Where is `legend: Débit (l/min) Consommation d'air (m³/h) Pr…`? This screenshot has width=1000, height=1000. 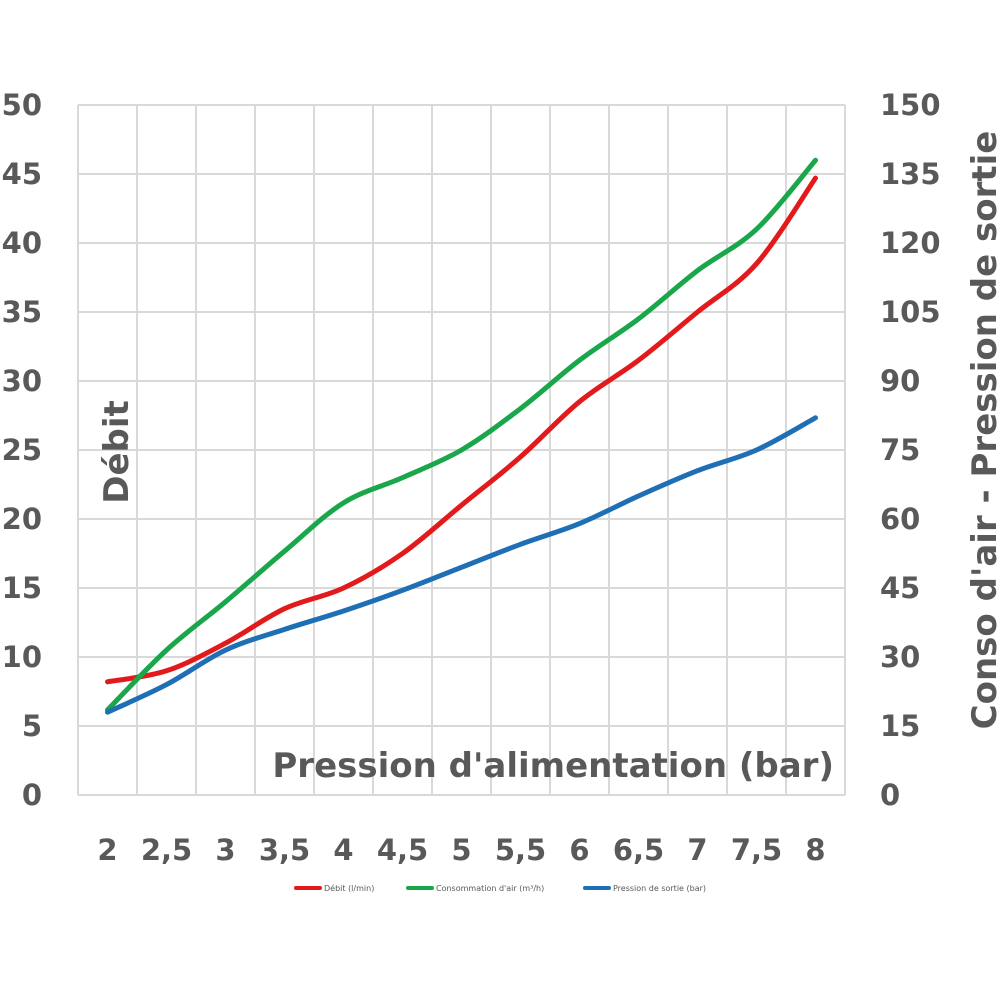
legend: Débit (l/min) Consommation d'air (m³/h) Pr… is located at coordinates (500, 888).